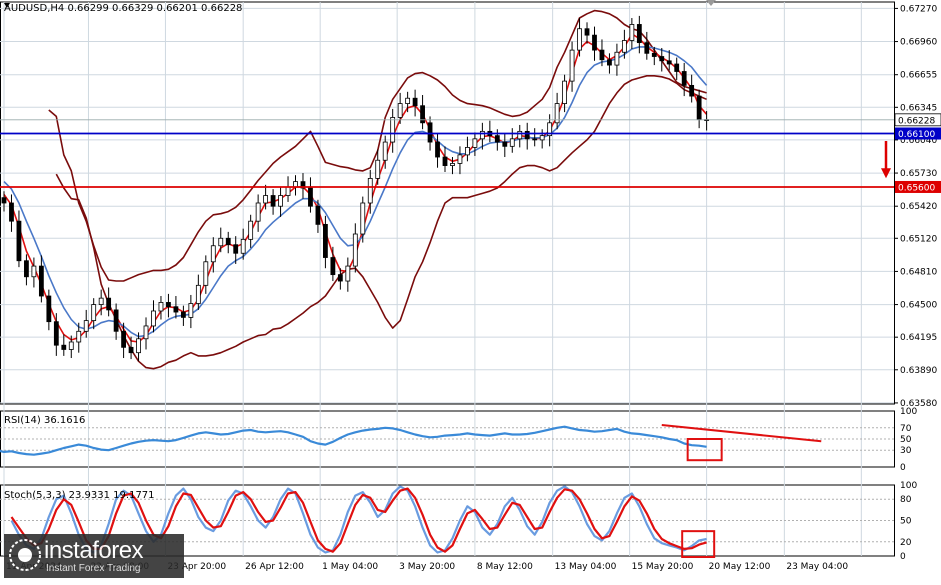 The height and width of the screenshot is (585, 941). Describe the element at coordinates (711, 3) in the screenshot. I see `chart-shift-icon` at that location.